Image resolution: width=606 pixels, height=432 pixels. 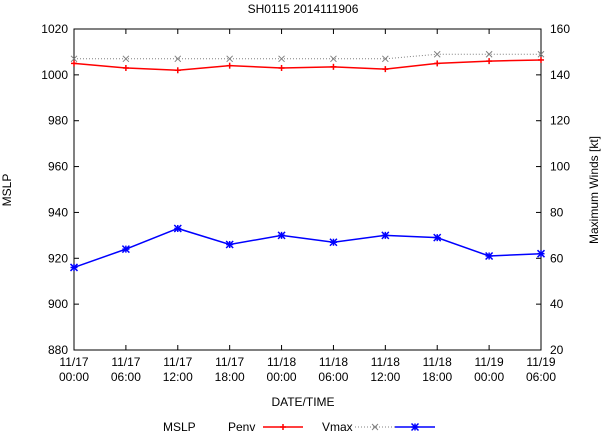 What do you see at coordinates (58, 304) in the screenshot?
I see `y-tick-label-left: 900` at bounding box center [58, 304].